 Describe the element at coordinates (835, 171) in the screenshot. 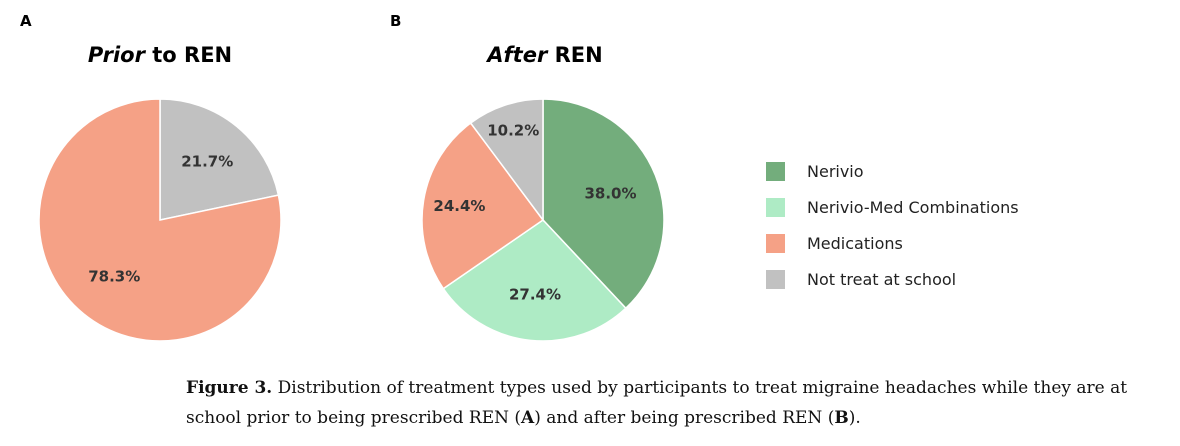

I see `legend-label: Nerivio` at that location.